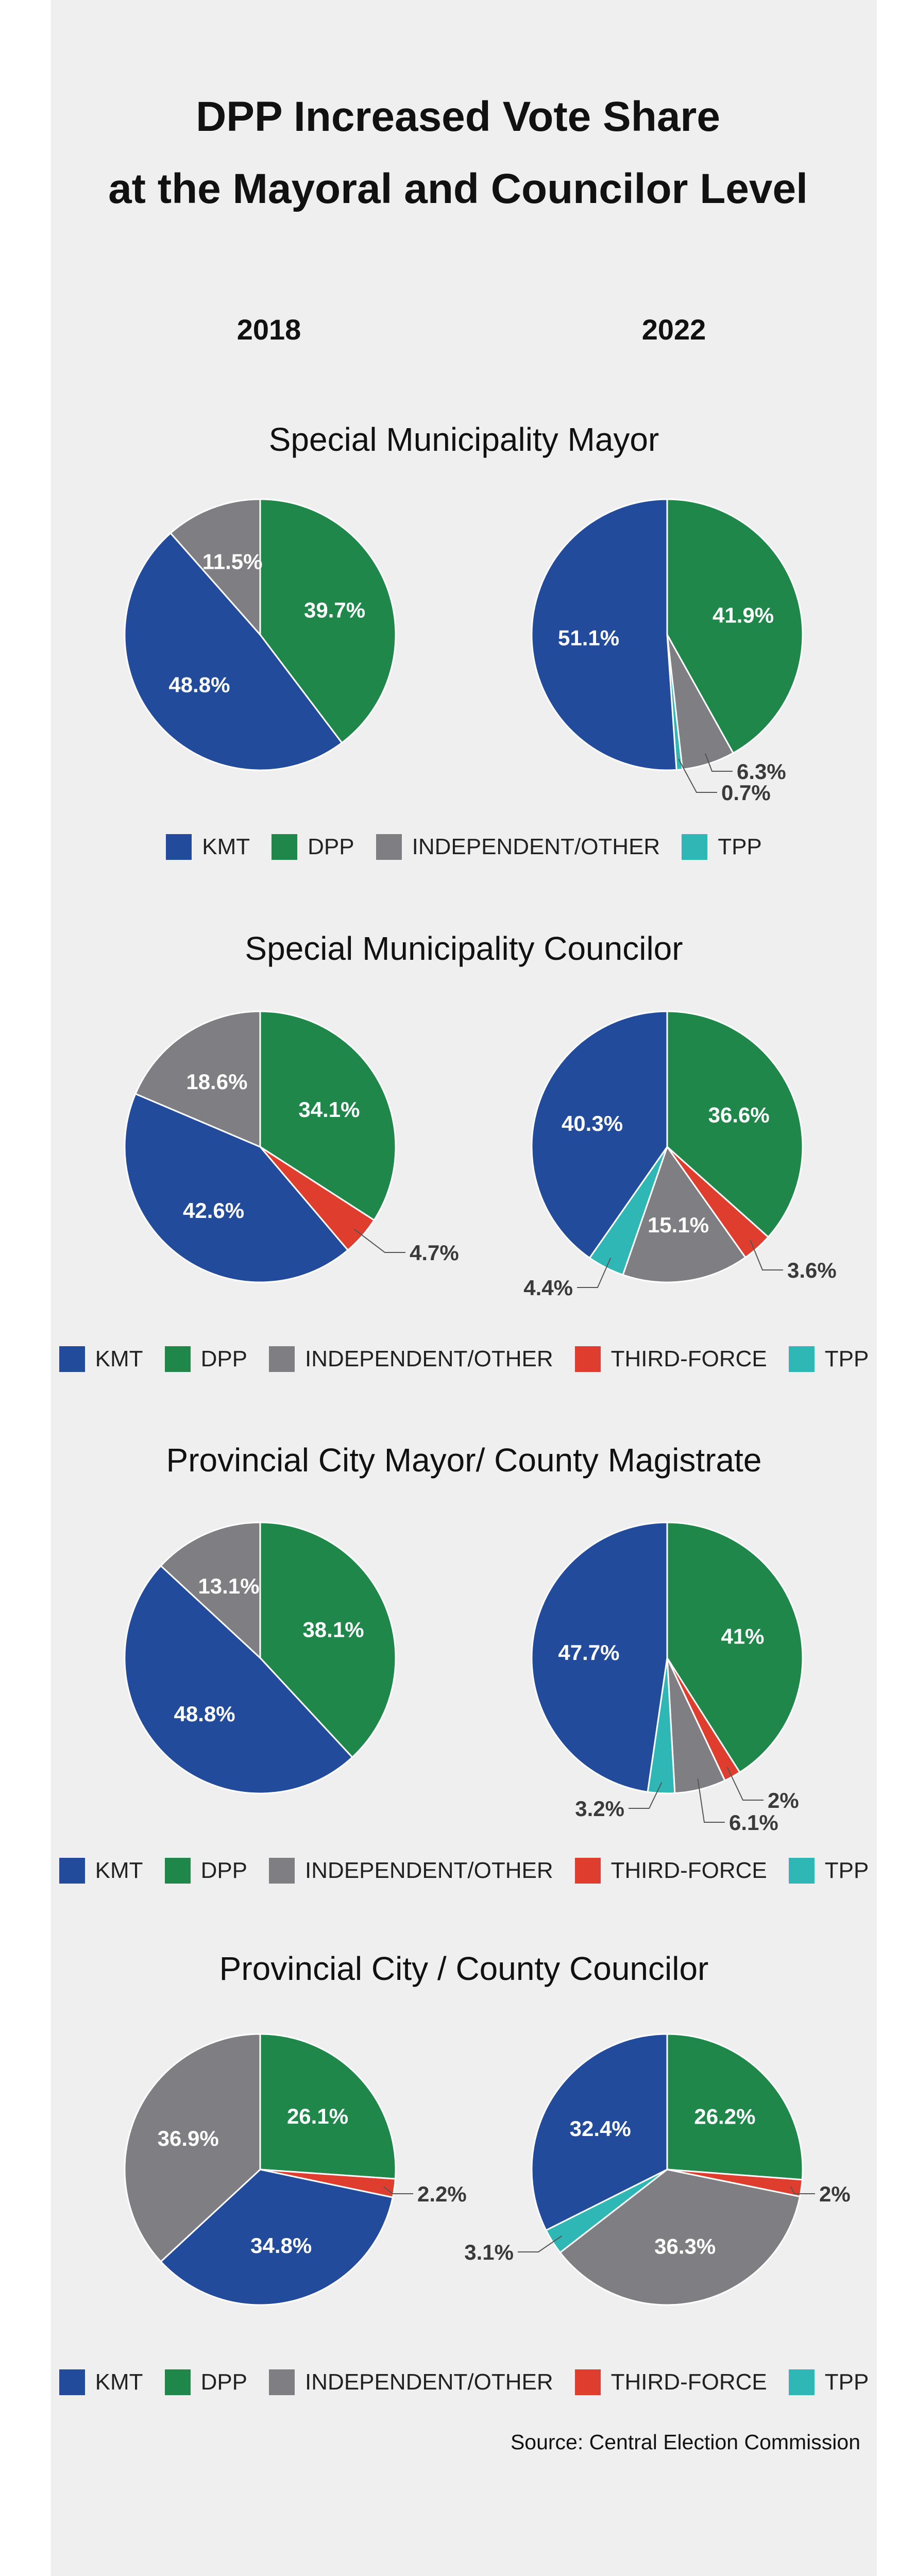 The height and width of the screenshot is (2576, 916). What do you see at coordinates (548, 1288) in the screenshot?
I see `data-label-2022-tpp: 4.4%` at bounding box center [548, 1288].